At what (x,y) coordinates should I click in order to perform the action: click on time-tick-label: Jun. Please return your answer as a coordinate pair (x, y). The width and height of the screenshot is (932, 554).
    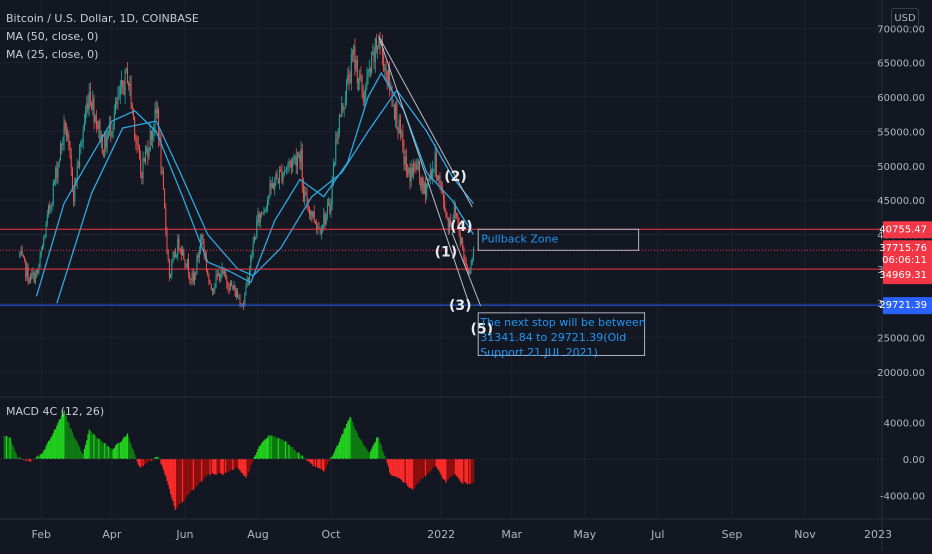
    Looking at the image, I should click on (184, 534).